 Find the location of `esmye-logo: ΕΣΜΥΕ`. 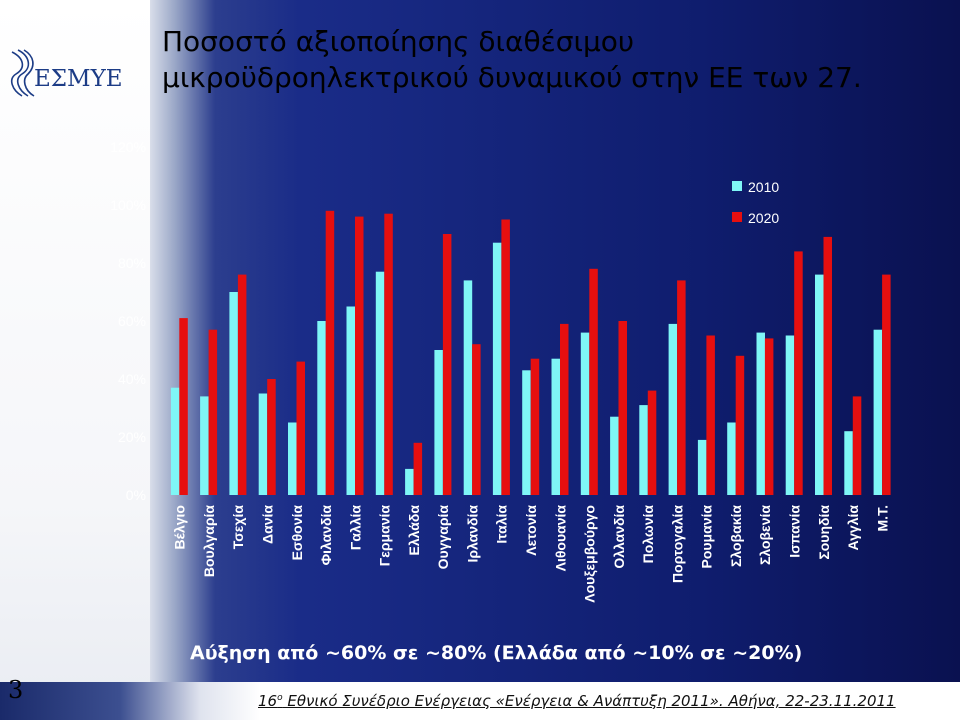

esmye-logo: ΕΣΜΥΕ is located at coordinates (74, 75).